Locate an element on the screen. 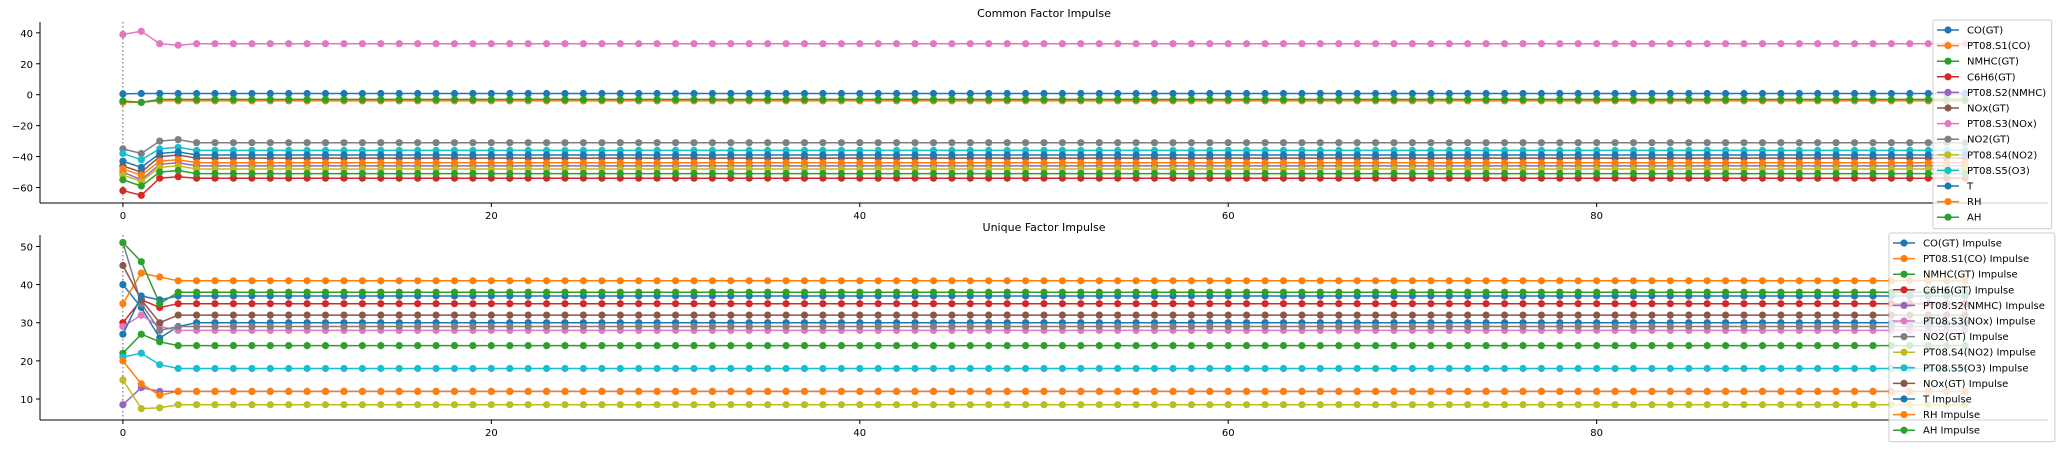 This screenshot has height=459, width=2062. legend-label: PT08.S1(CO) is located at coordinates (1999, 46).